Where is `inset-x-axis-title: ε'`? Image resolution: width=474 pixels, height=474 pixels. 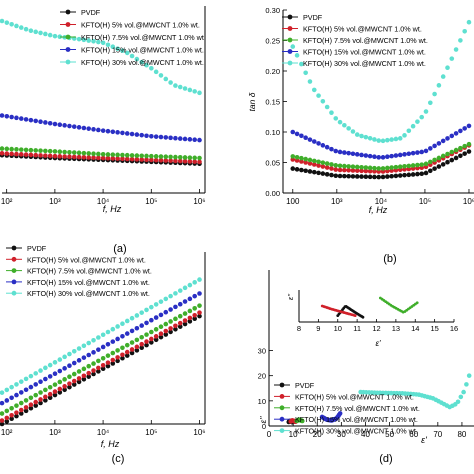
inset-x-axis-title: ε' is located at coordinates (378, 343).